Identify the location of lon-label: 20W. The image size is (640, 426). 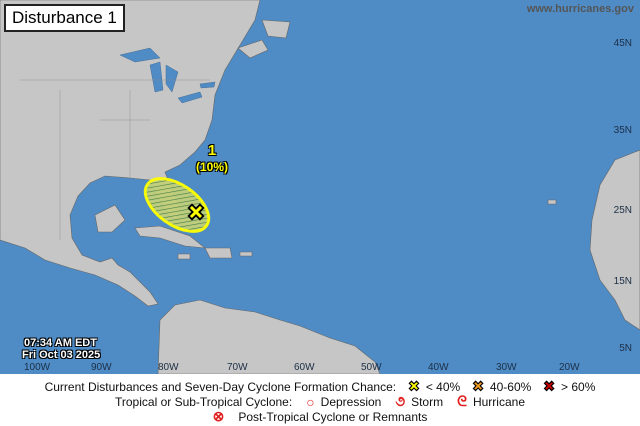
(569, 367).